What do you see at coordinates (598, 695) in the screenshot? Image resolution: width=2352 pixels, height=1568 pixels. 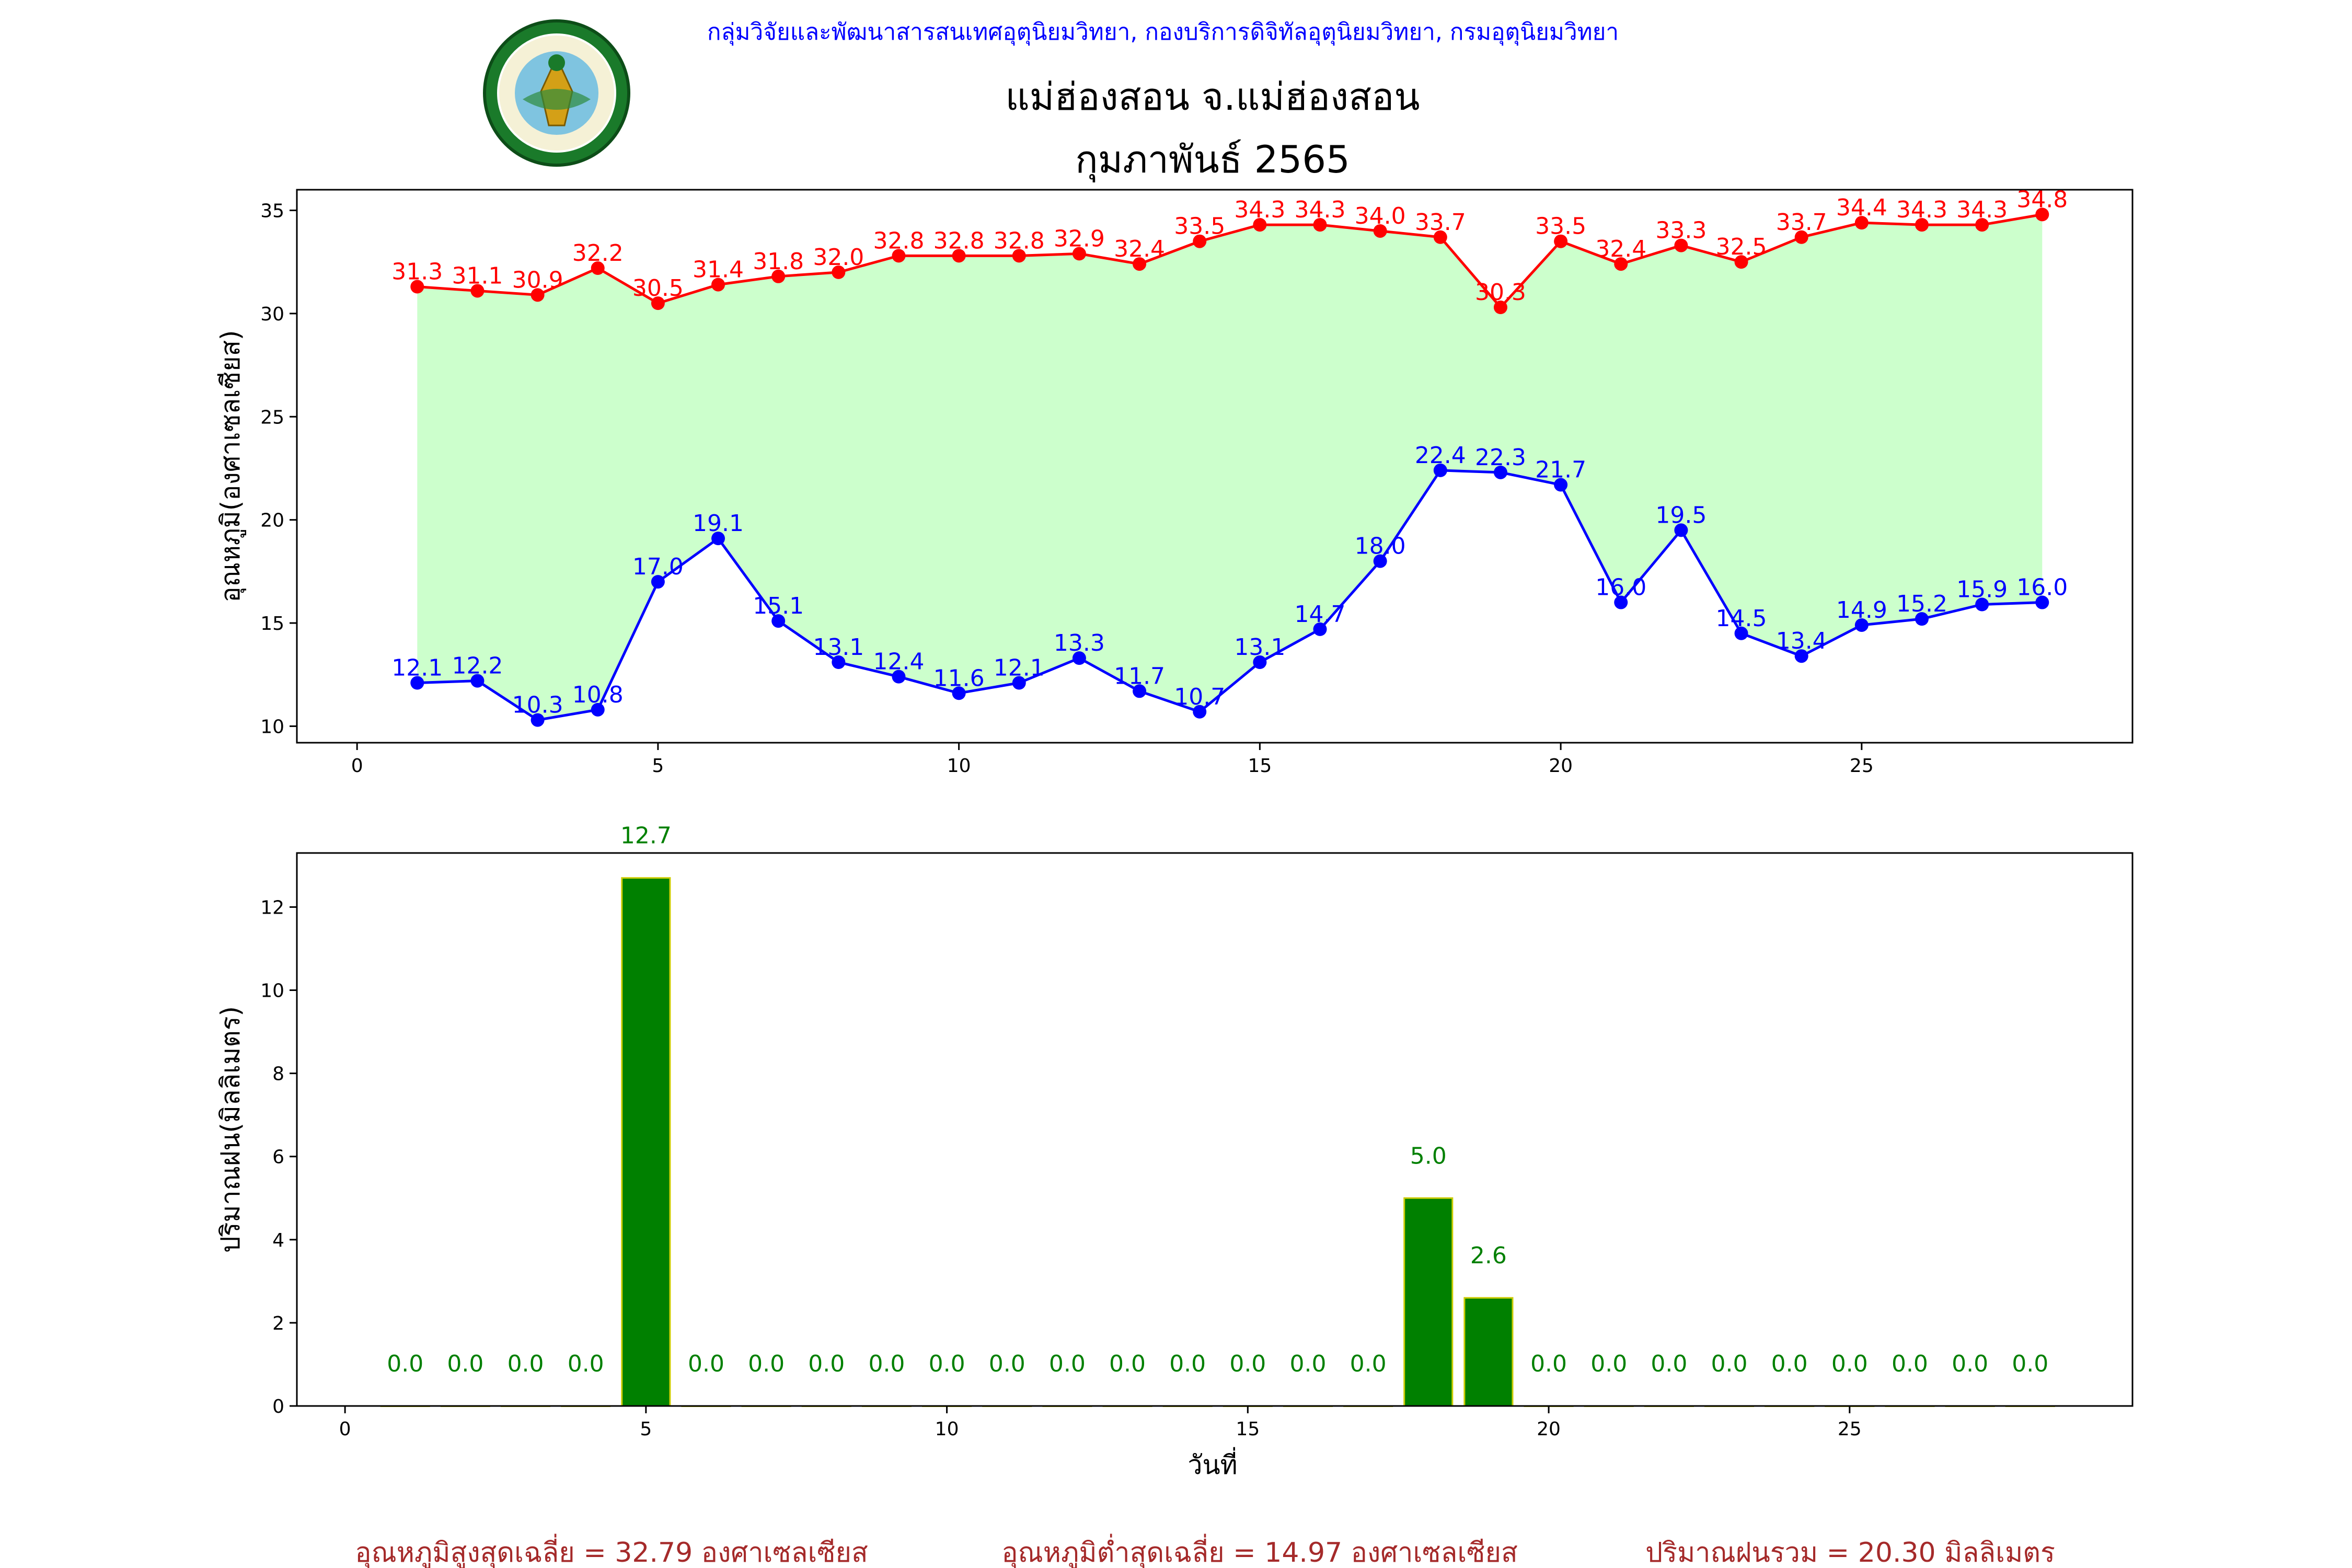 I see `min-temperature-label: 10.8` at bounding box center [598, 695].